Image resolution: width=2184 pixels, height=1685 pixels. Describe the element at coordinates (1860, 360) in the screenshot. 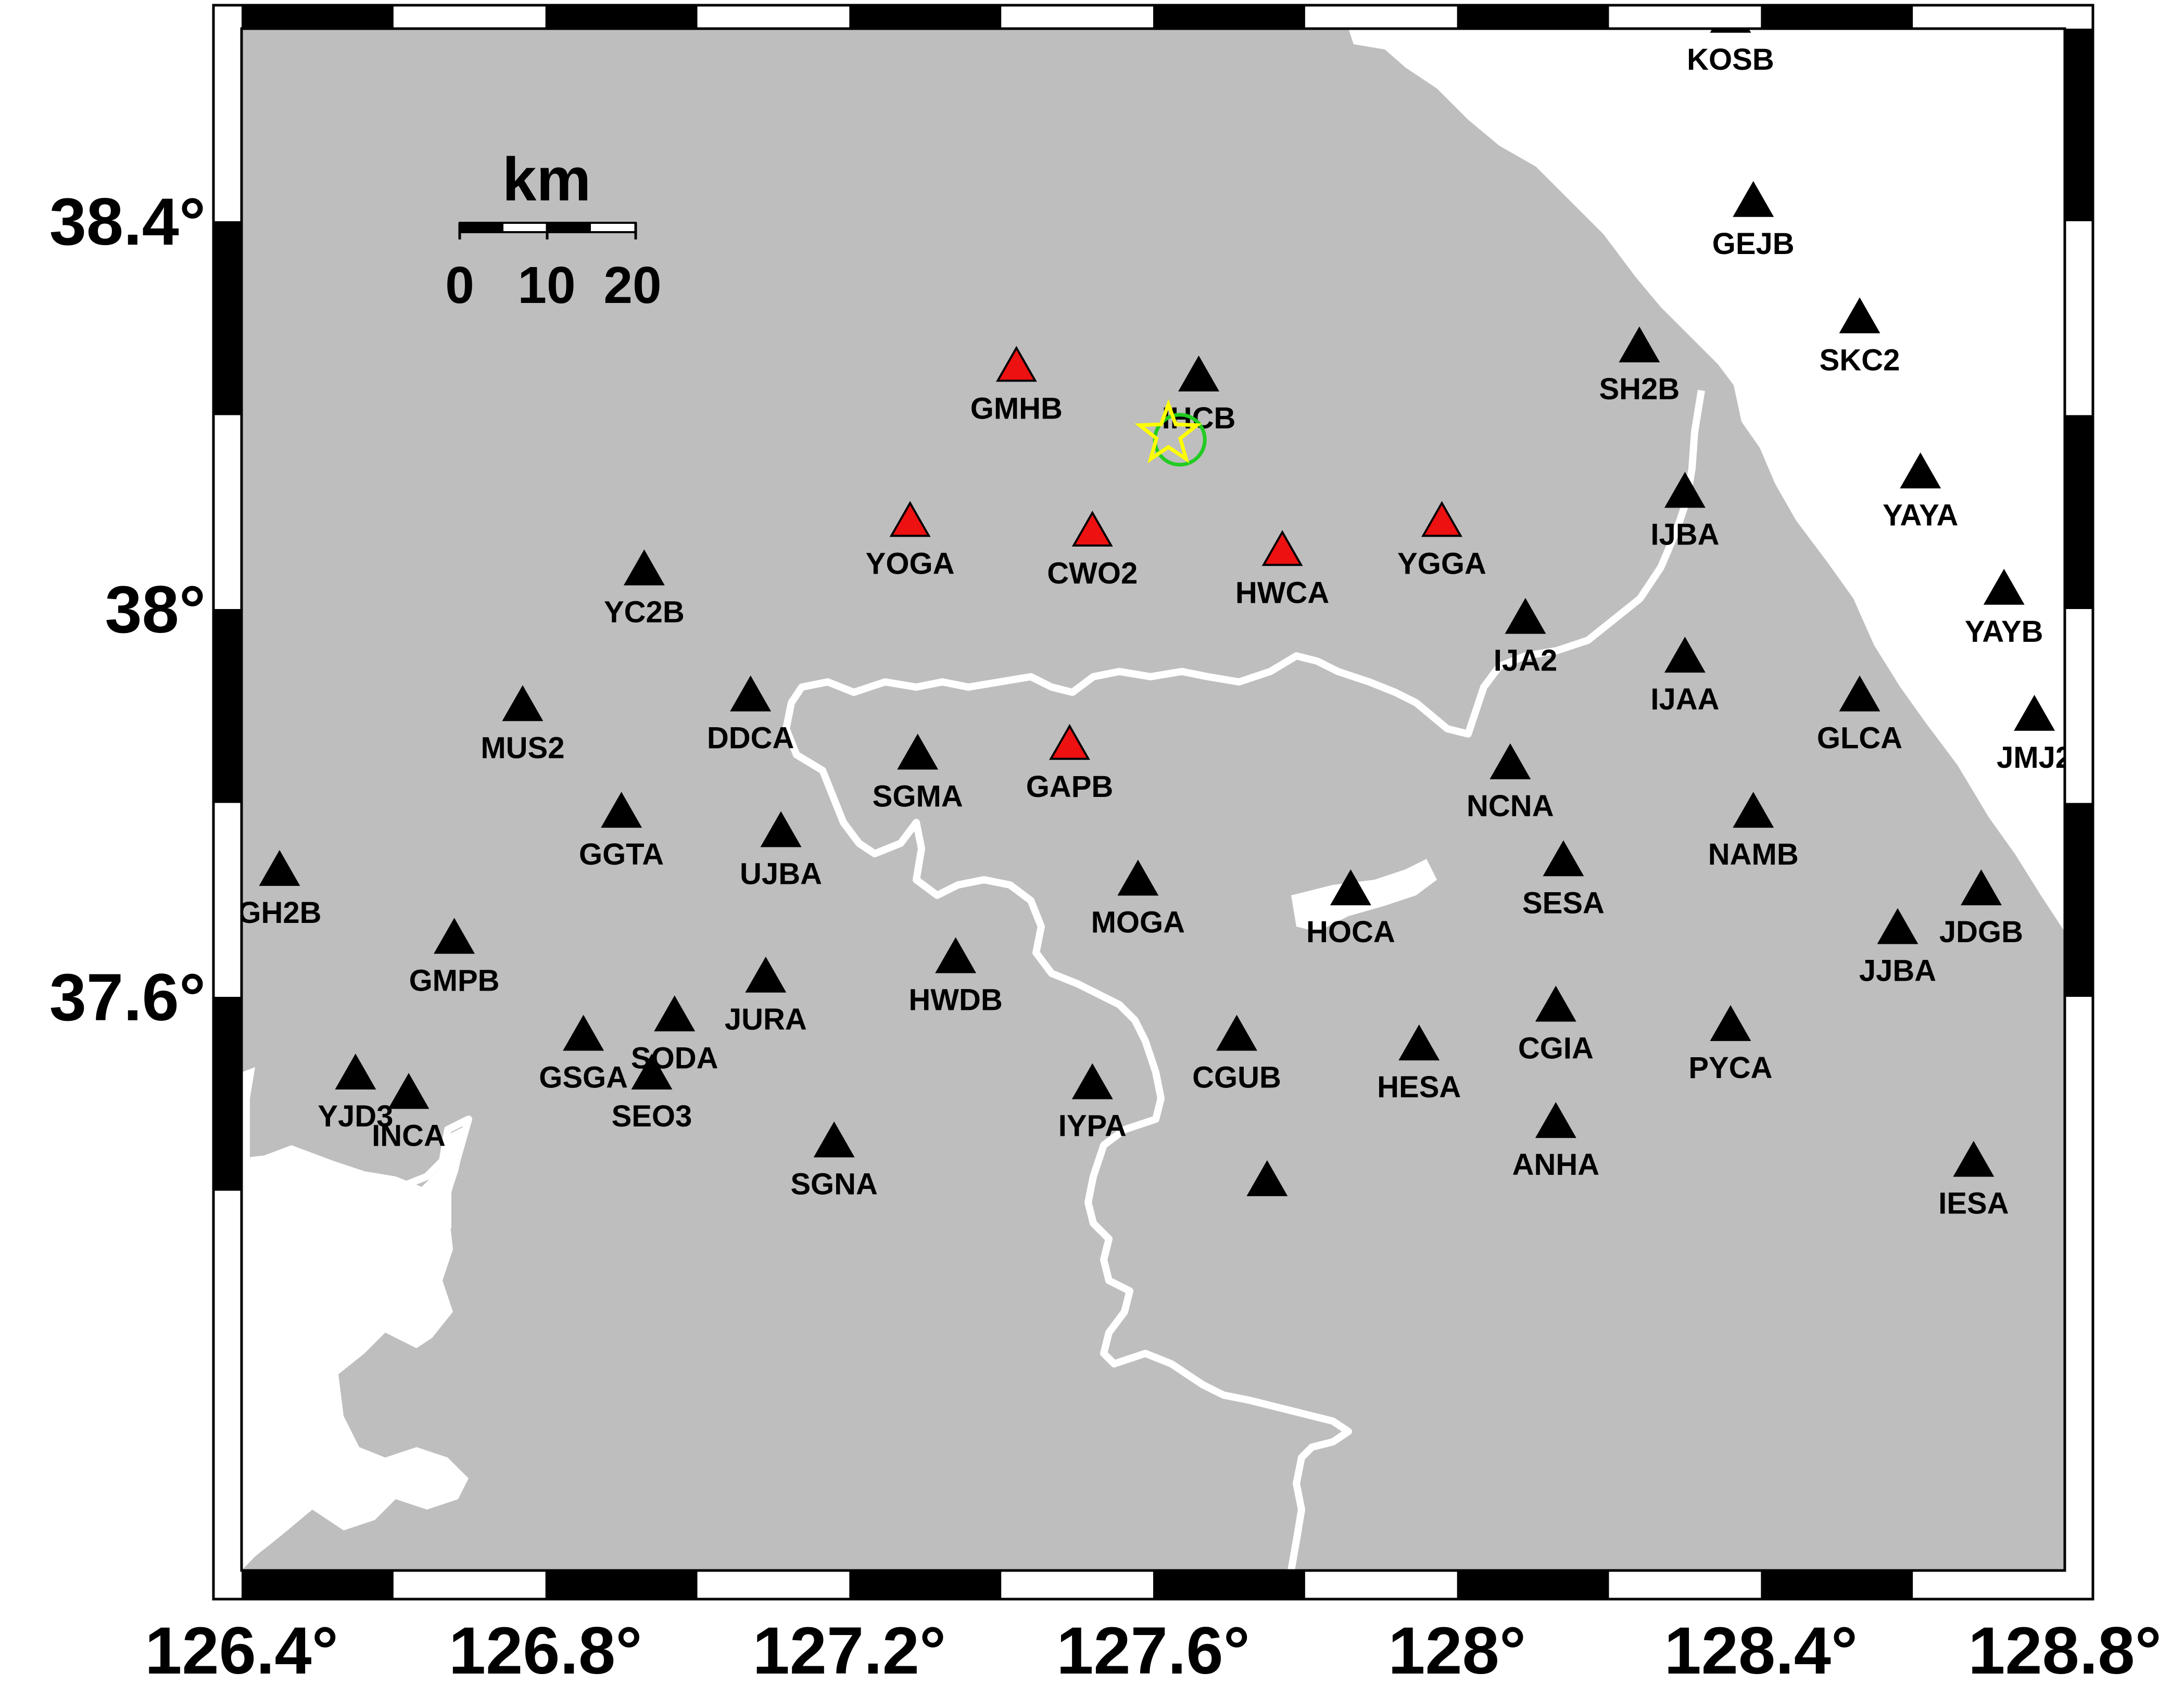

I see `station-label-skc2: SKC2` at that location.